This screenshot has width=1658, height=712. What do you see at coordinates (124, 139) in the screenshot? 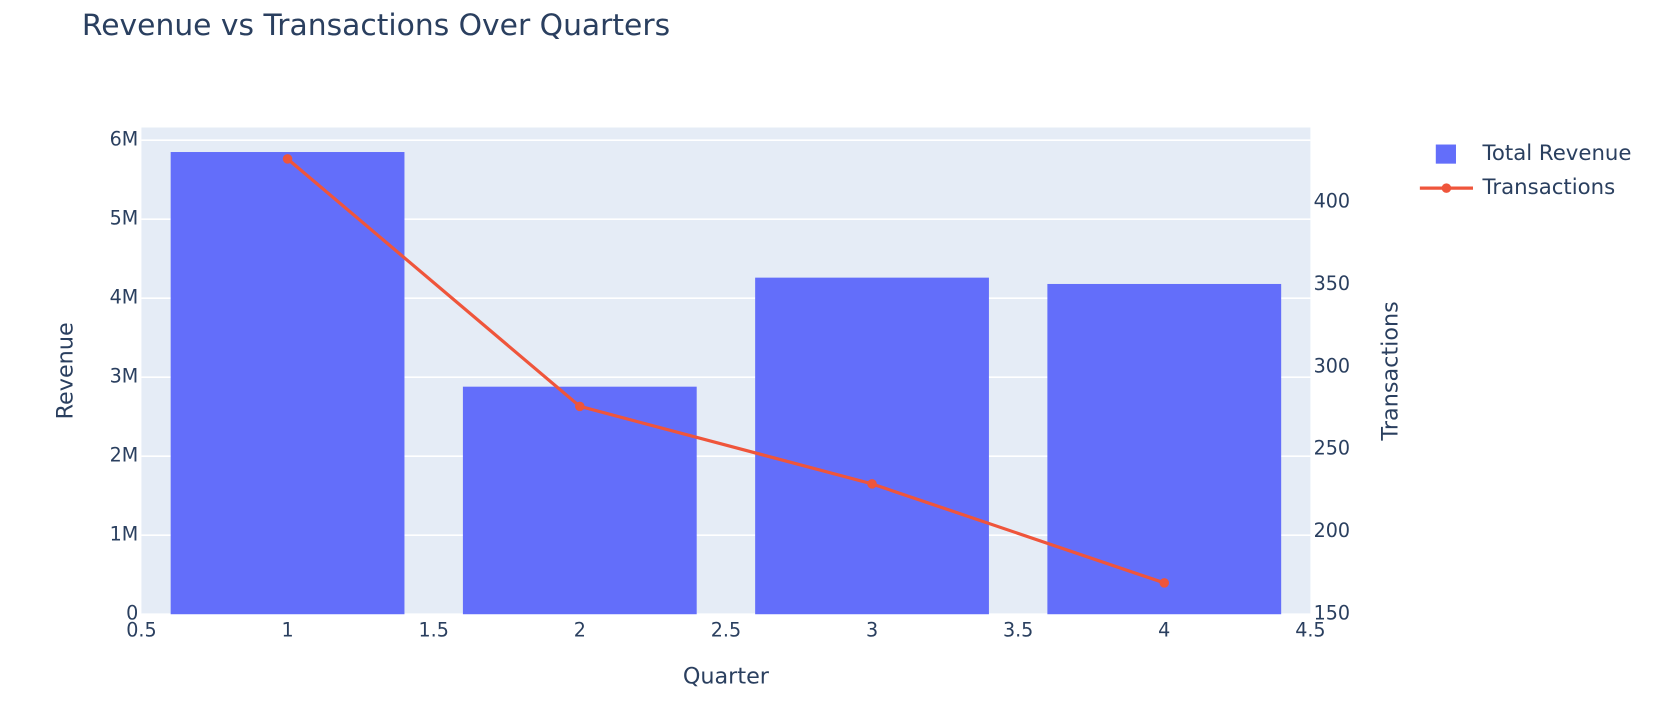
I see `y-tick-label: 6M` at bounding box center [124, 139].